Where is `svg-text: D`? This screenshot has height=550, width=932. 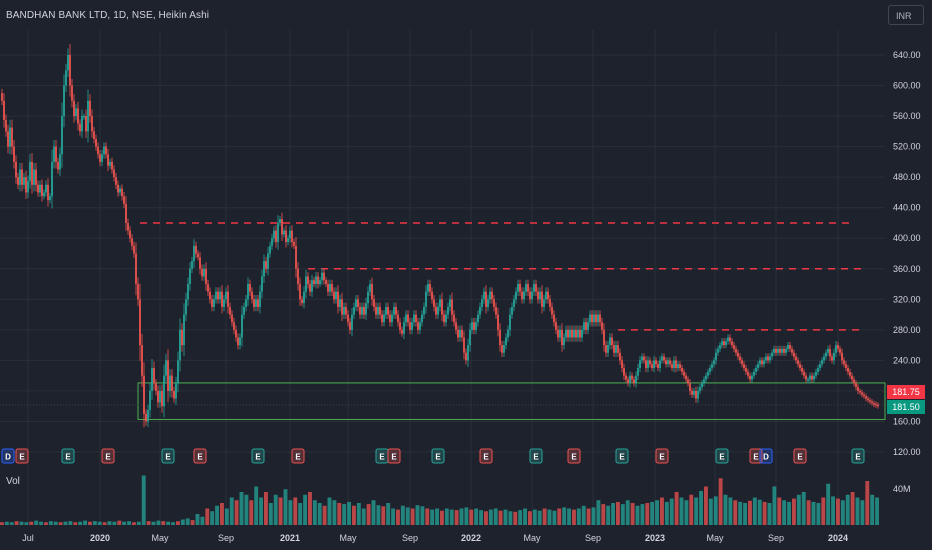
svg-text: D is located at coordinates (8, 457).